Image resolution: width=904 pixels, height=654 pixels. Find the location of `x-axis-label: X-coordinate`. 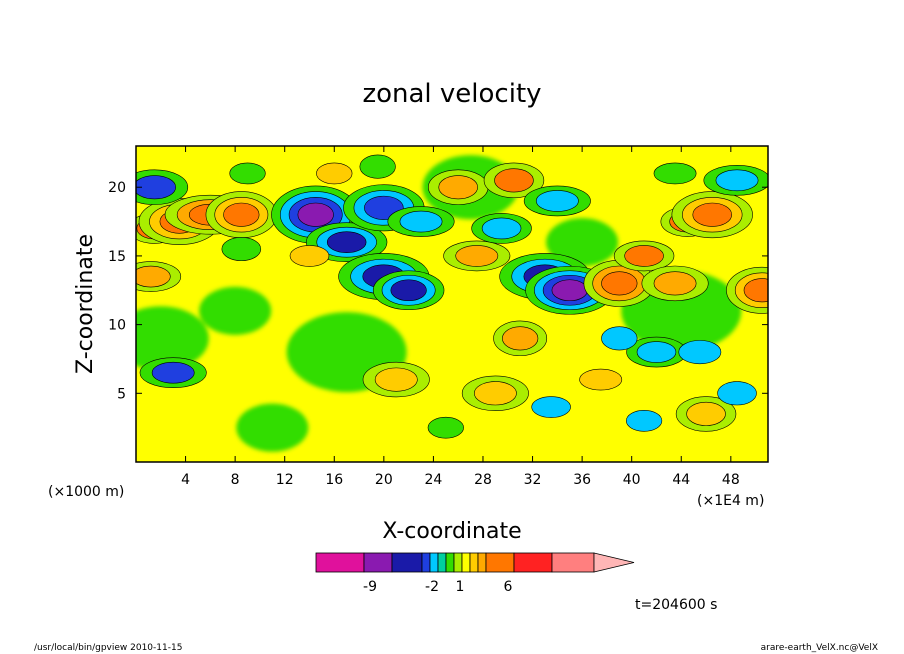

x-axis-label: X-coordinate is located at coordinates (451, 531).